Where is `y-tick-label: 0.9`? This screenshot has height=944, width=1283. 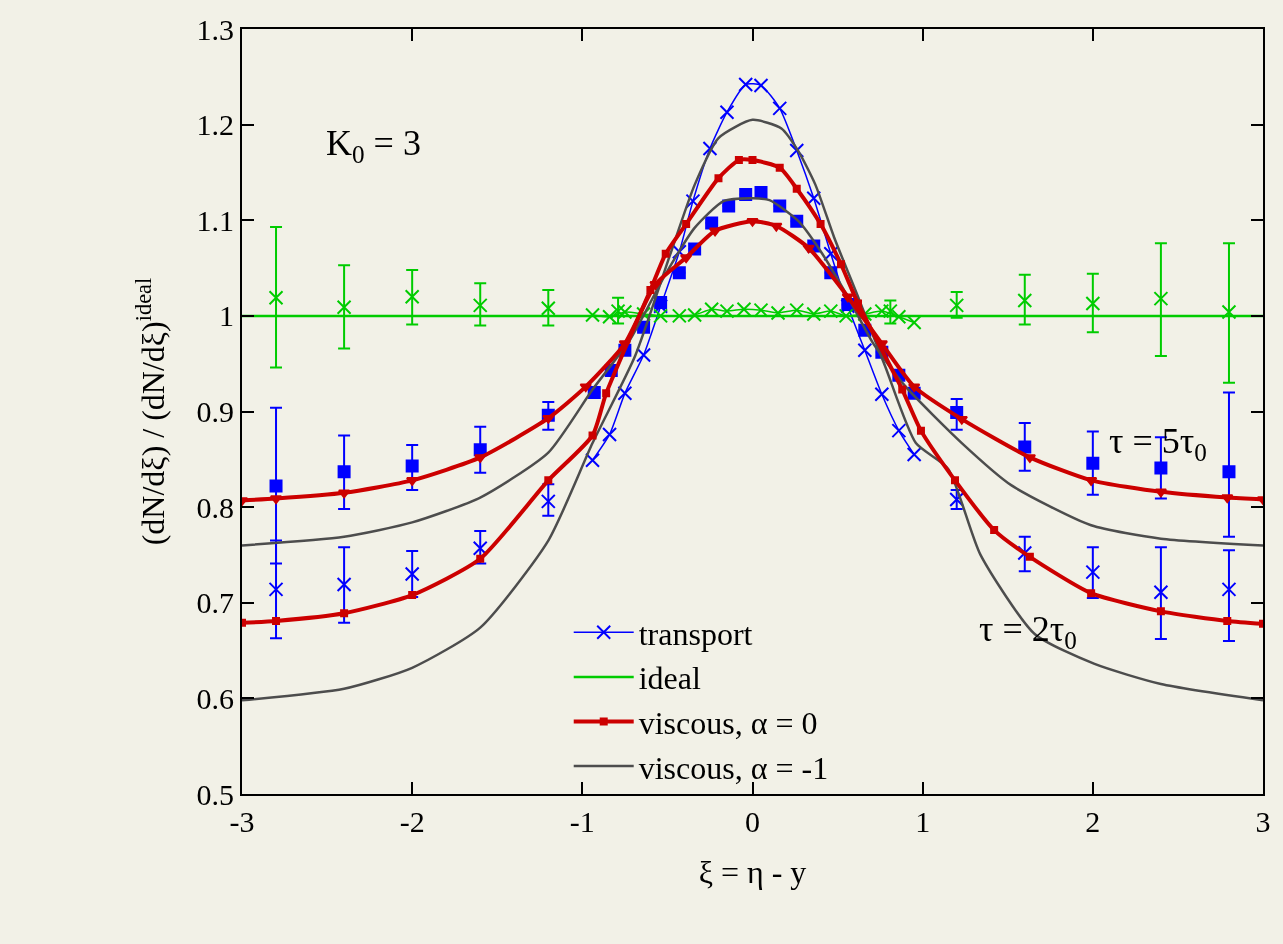 y-tick-label: 0.9 is located at coordinates (215, 411).